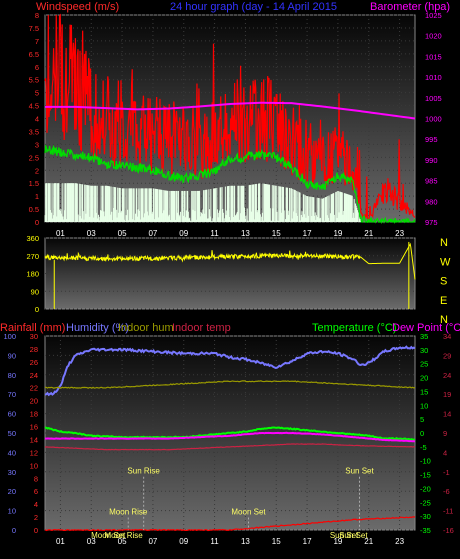  What do you see at coordinates (431, 222) in the screenshot?
I see `barometer-tick-label: 975` at bounding box center [431, 222].